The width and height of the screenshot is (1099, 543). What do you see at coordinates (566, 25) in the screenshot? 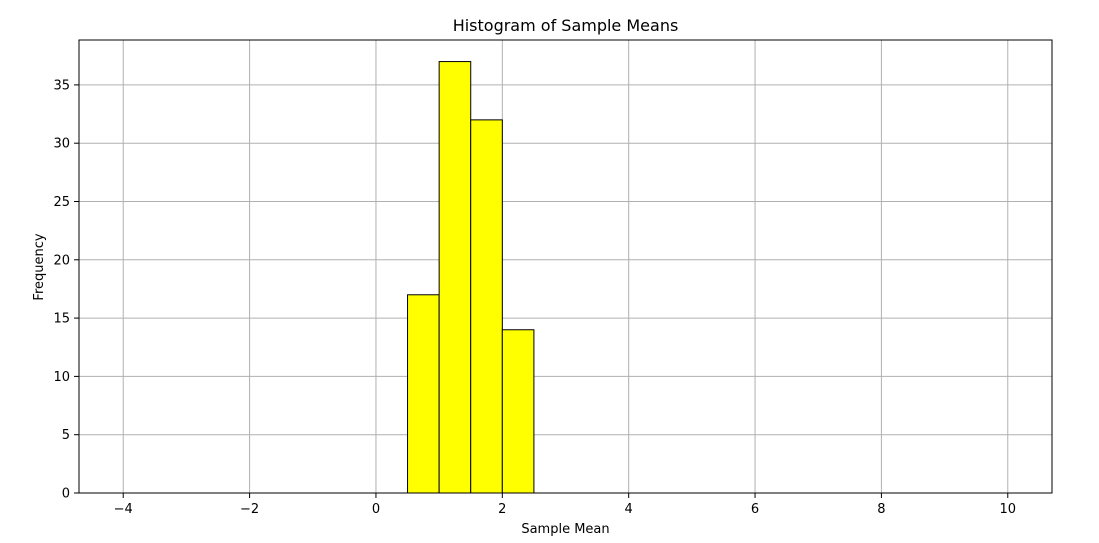
I see `chart-title: Histogram of Sample Means` at bounding box center [566, 25].